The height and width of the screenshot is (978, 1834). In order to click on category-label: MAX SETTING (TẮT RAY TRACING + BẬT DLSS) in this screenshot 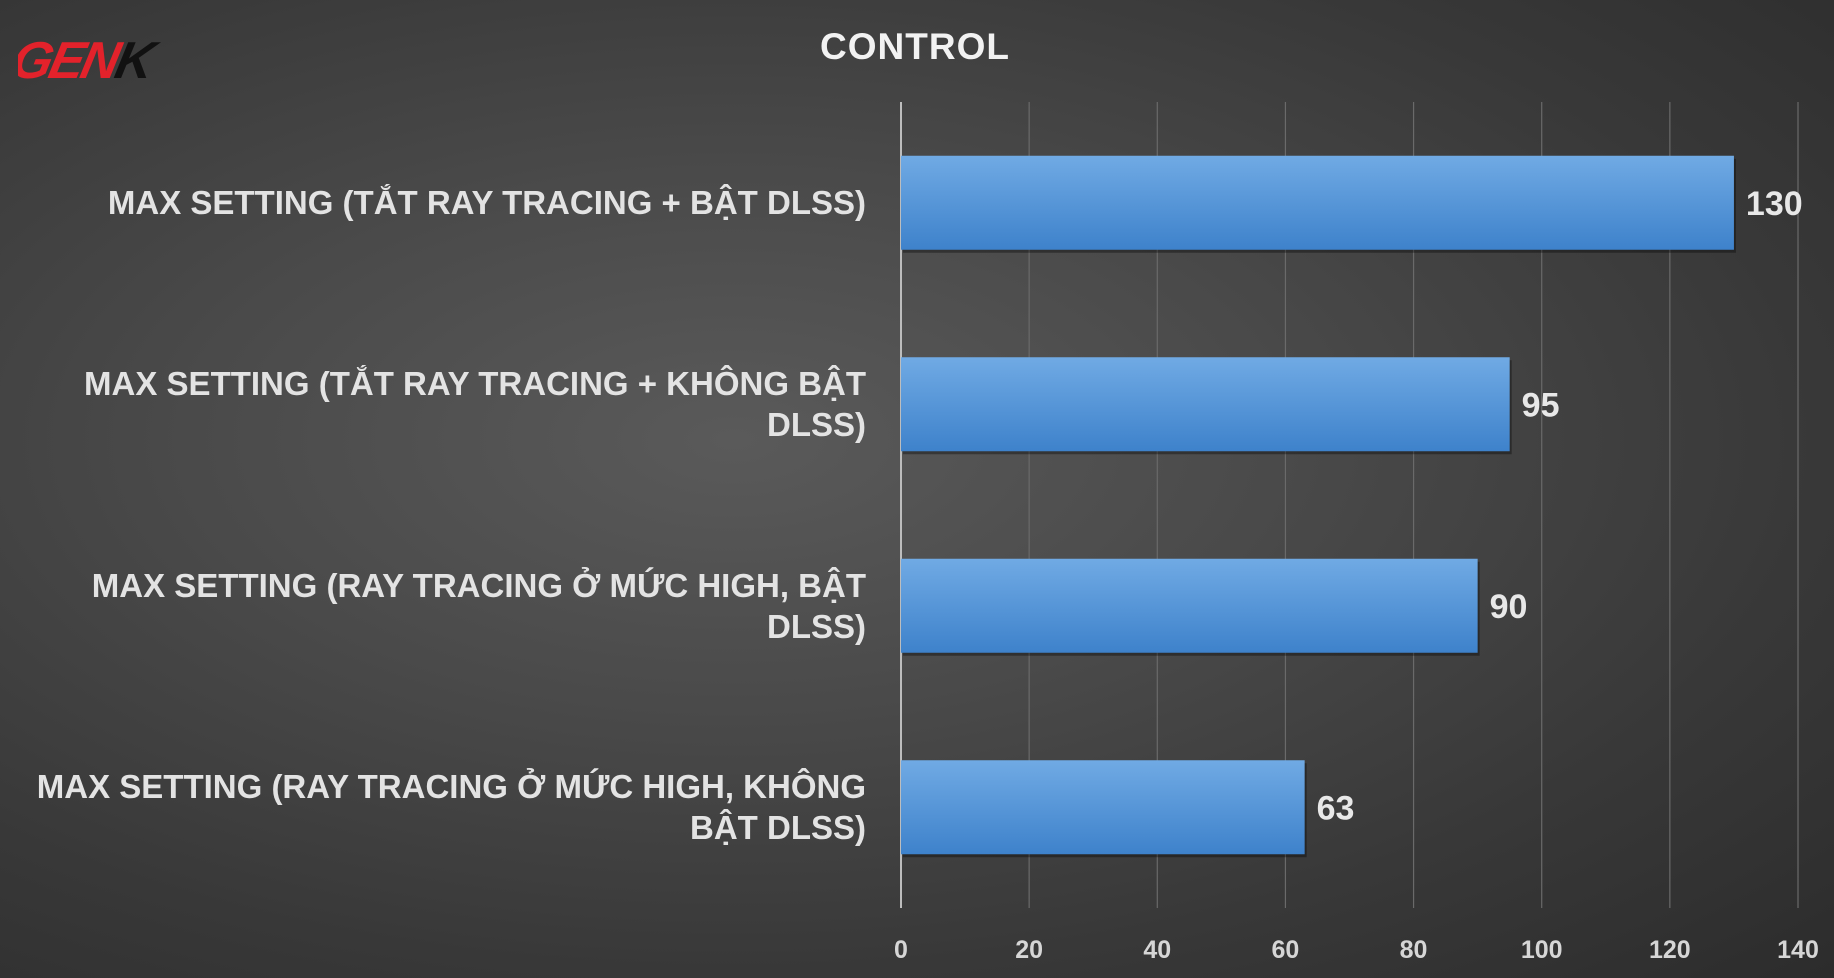, I will do `click(486, 203)`.